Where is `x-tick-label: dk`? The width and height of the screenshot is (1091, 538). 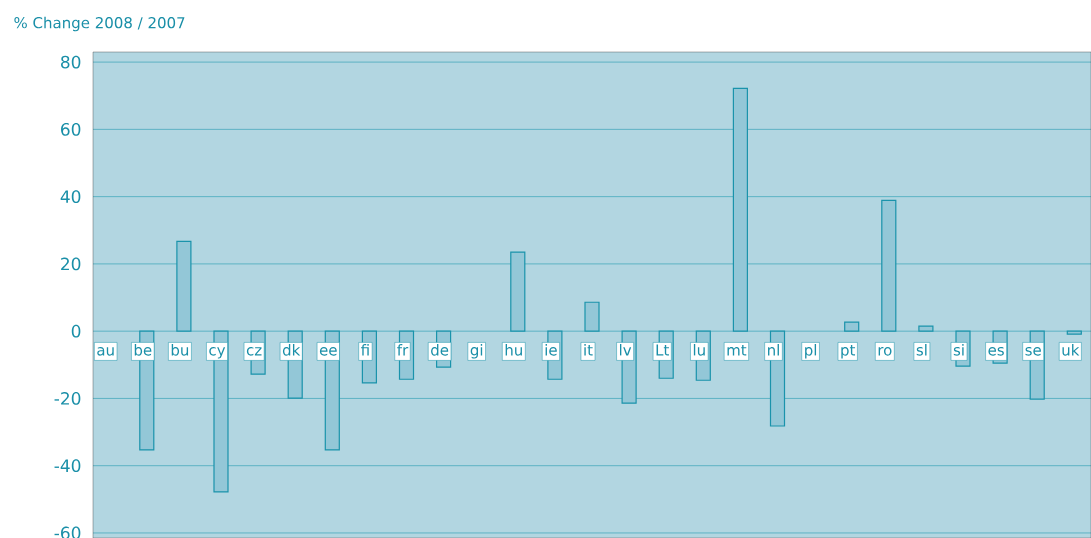
x-tick-label: dk is located at coordinates (291, 350).